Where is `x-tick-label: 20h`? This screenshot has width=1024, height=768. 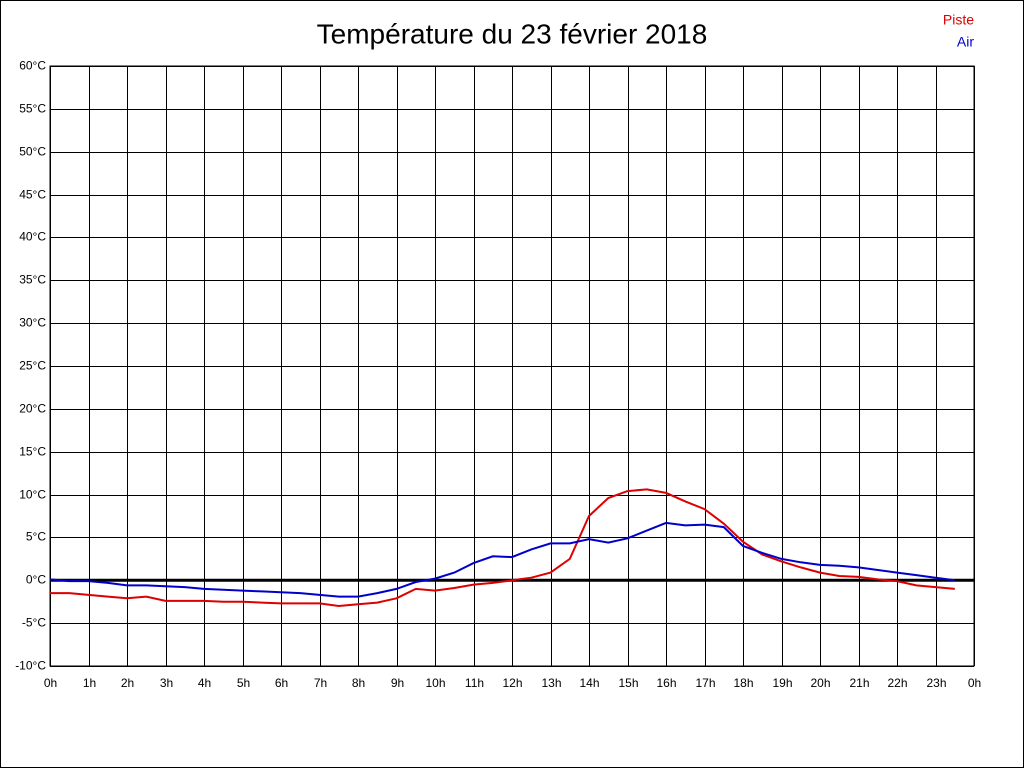
x-tick-label: 20h is located at coordinates (820, 683).